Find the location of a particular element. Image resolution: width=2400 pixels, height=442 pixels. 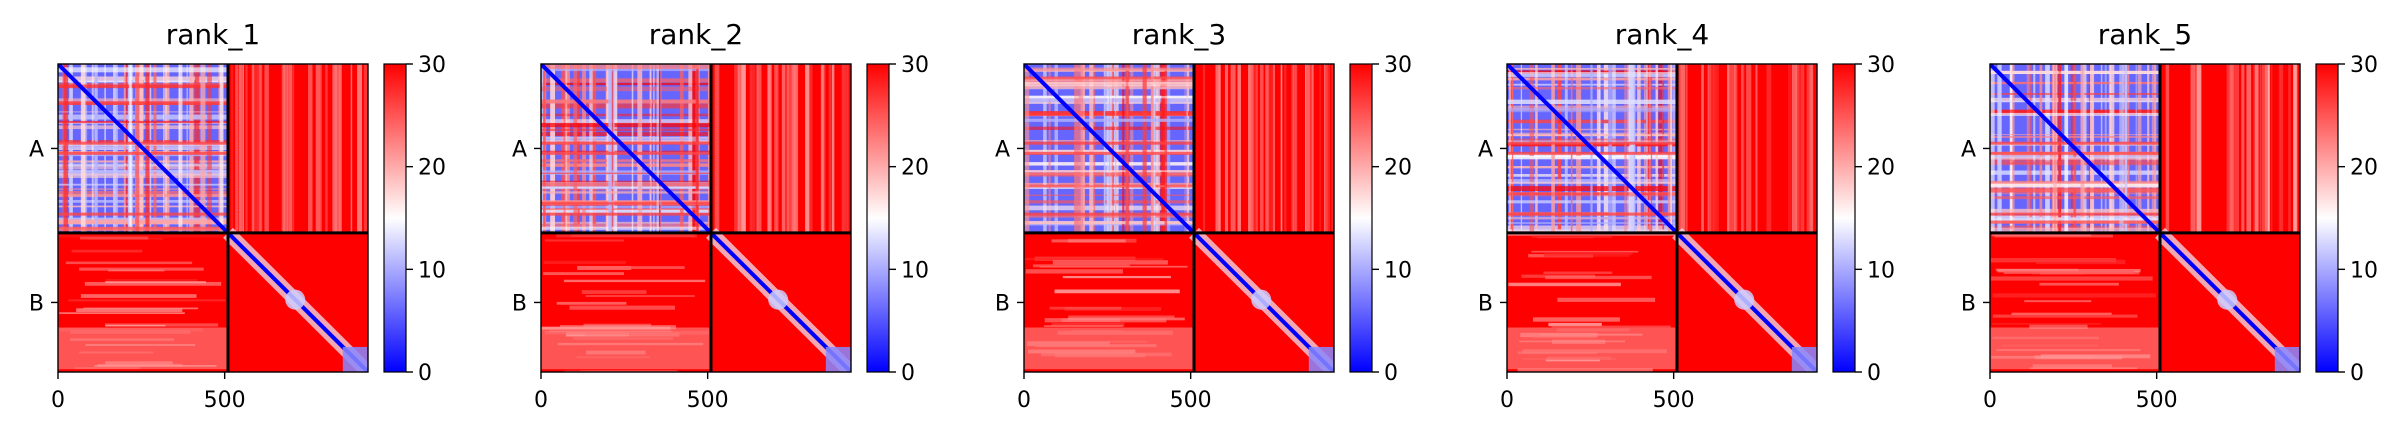

heatmap is located at coordinates (1662, 218).